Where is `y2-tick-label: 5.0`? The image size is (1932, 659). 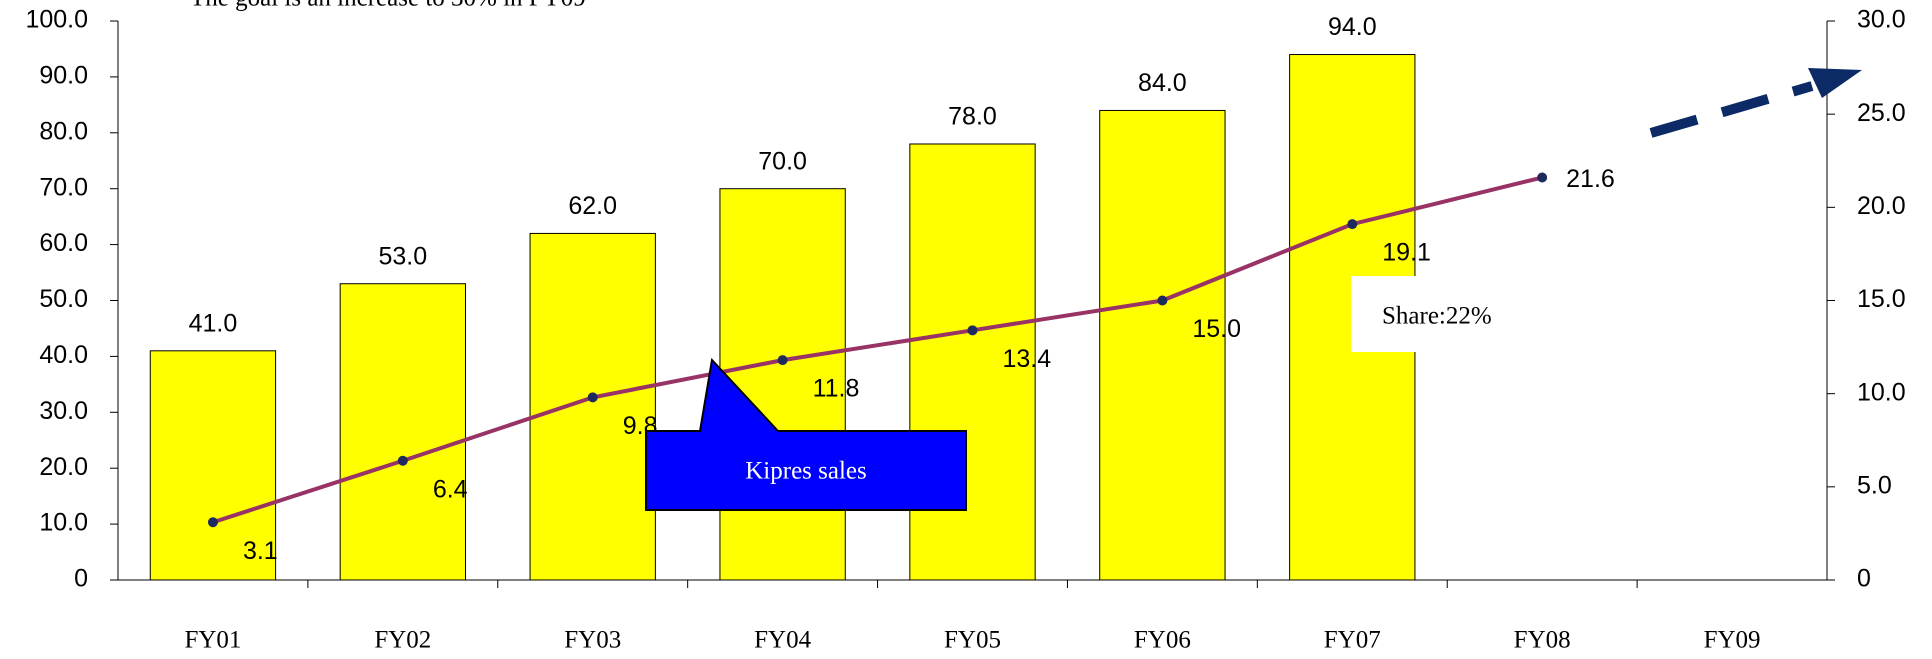 y2-tick-label: 5.0 is located at coordinates (1874, 485).